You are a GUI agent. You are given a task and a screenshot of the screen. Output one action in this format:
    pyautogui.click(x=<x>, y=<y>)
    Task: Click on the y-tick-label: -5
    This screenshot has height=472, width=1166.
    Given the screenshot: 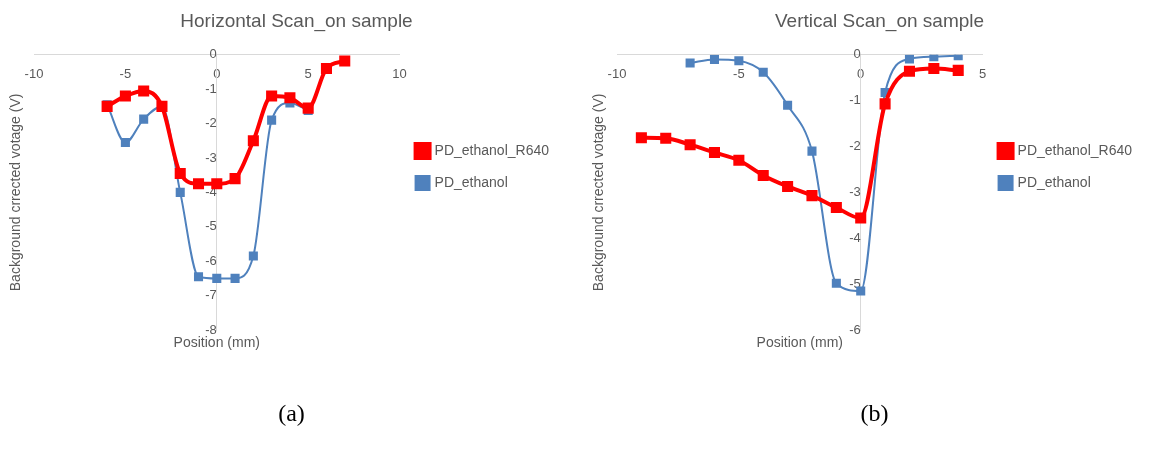 What is the action you would take?
    pyautogui.click(x=211, y=226)
    